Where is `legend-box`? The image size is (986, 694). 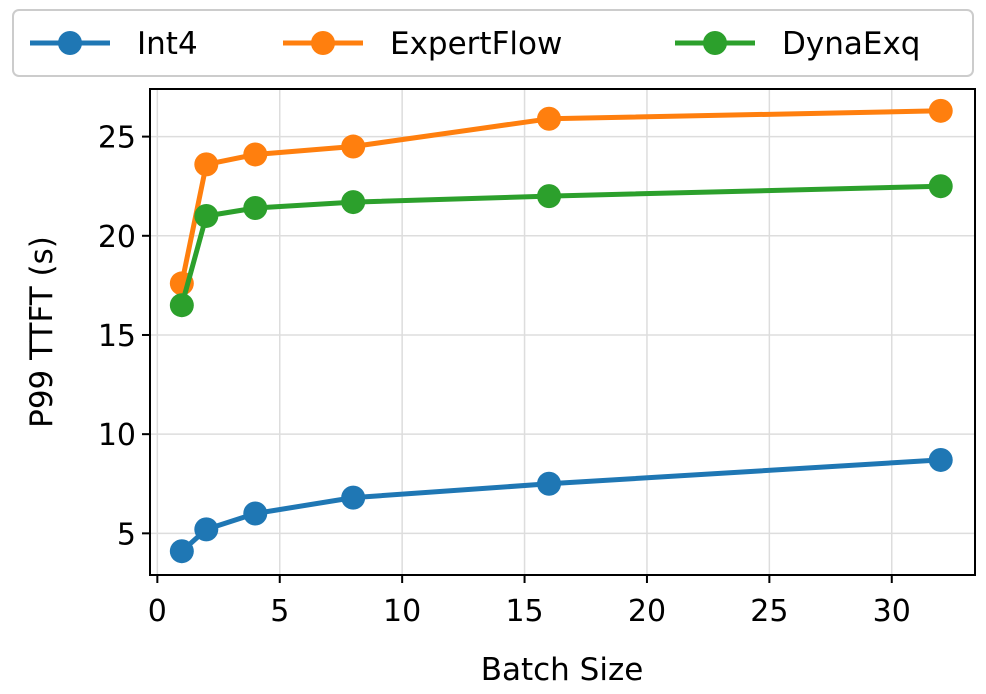 legend-box is located at coordinates (493, 43).